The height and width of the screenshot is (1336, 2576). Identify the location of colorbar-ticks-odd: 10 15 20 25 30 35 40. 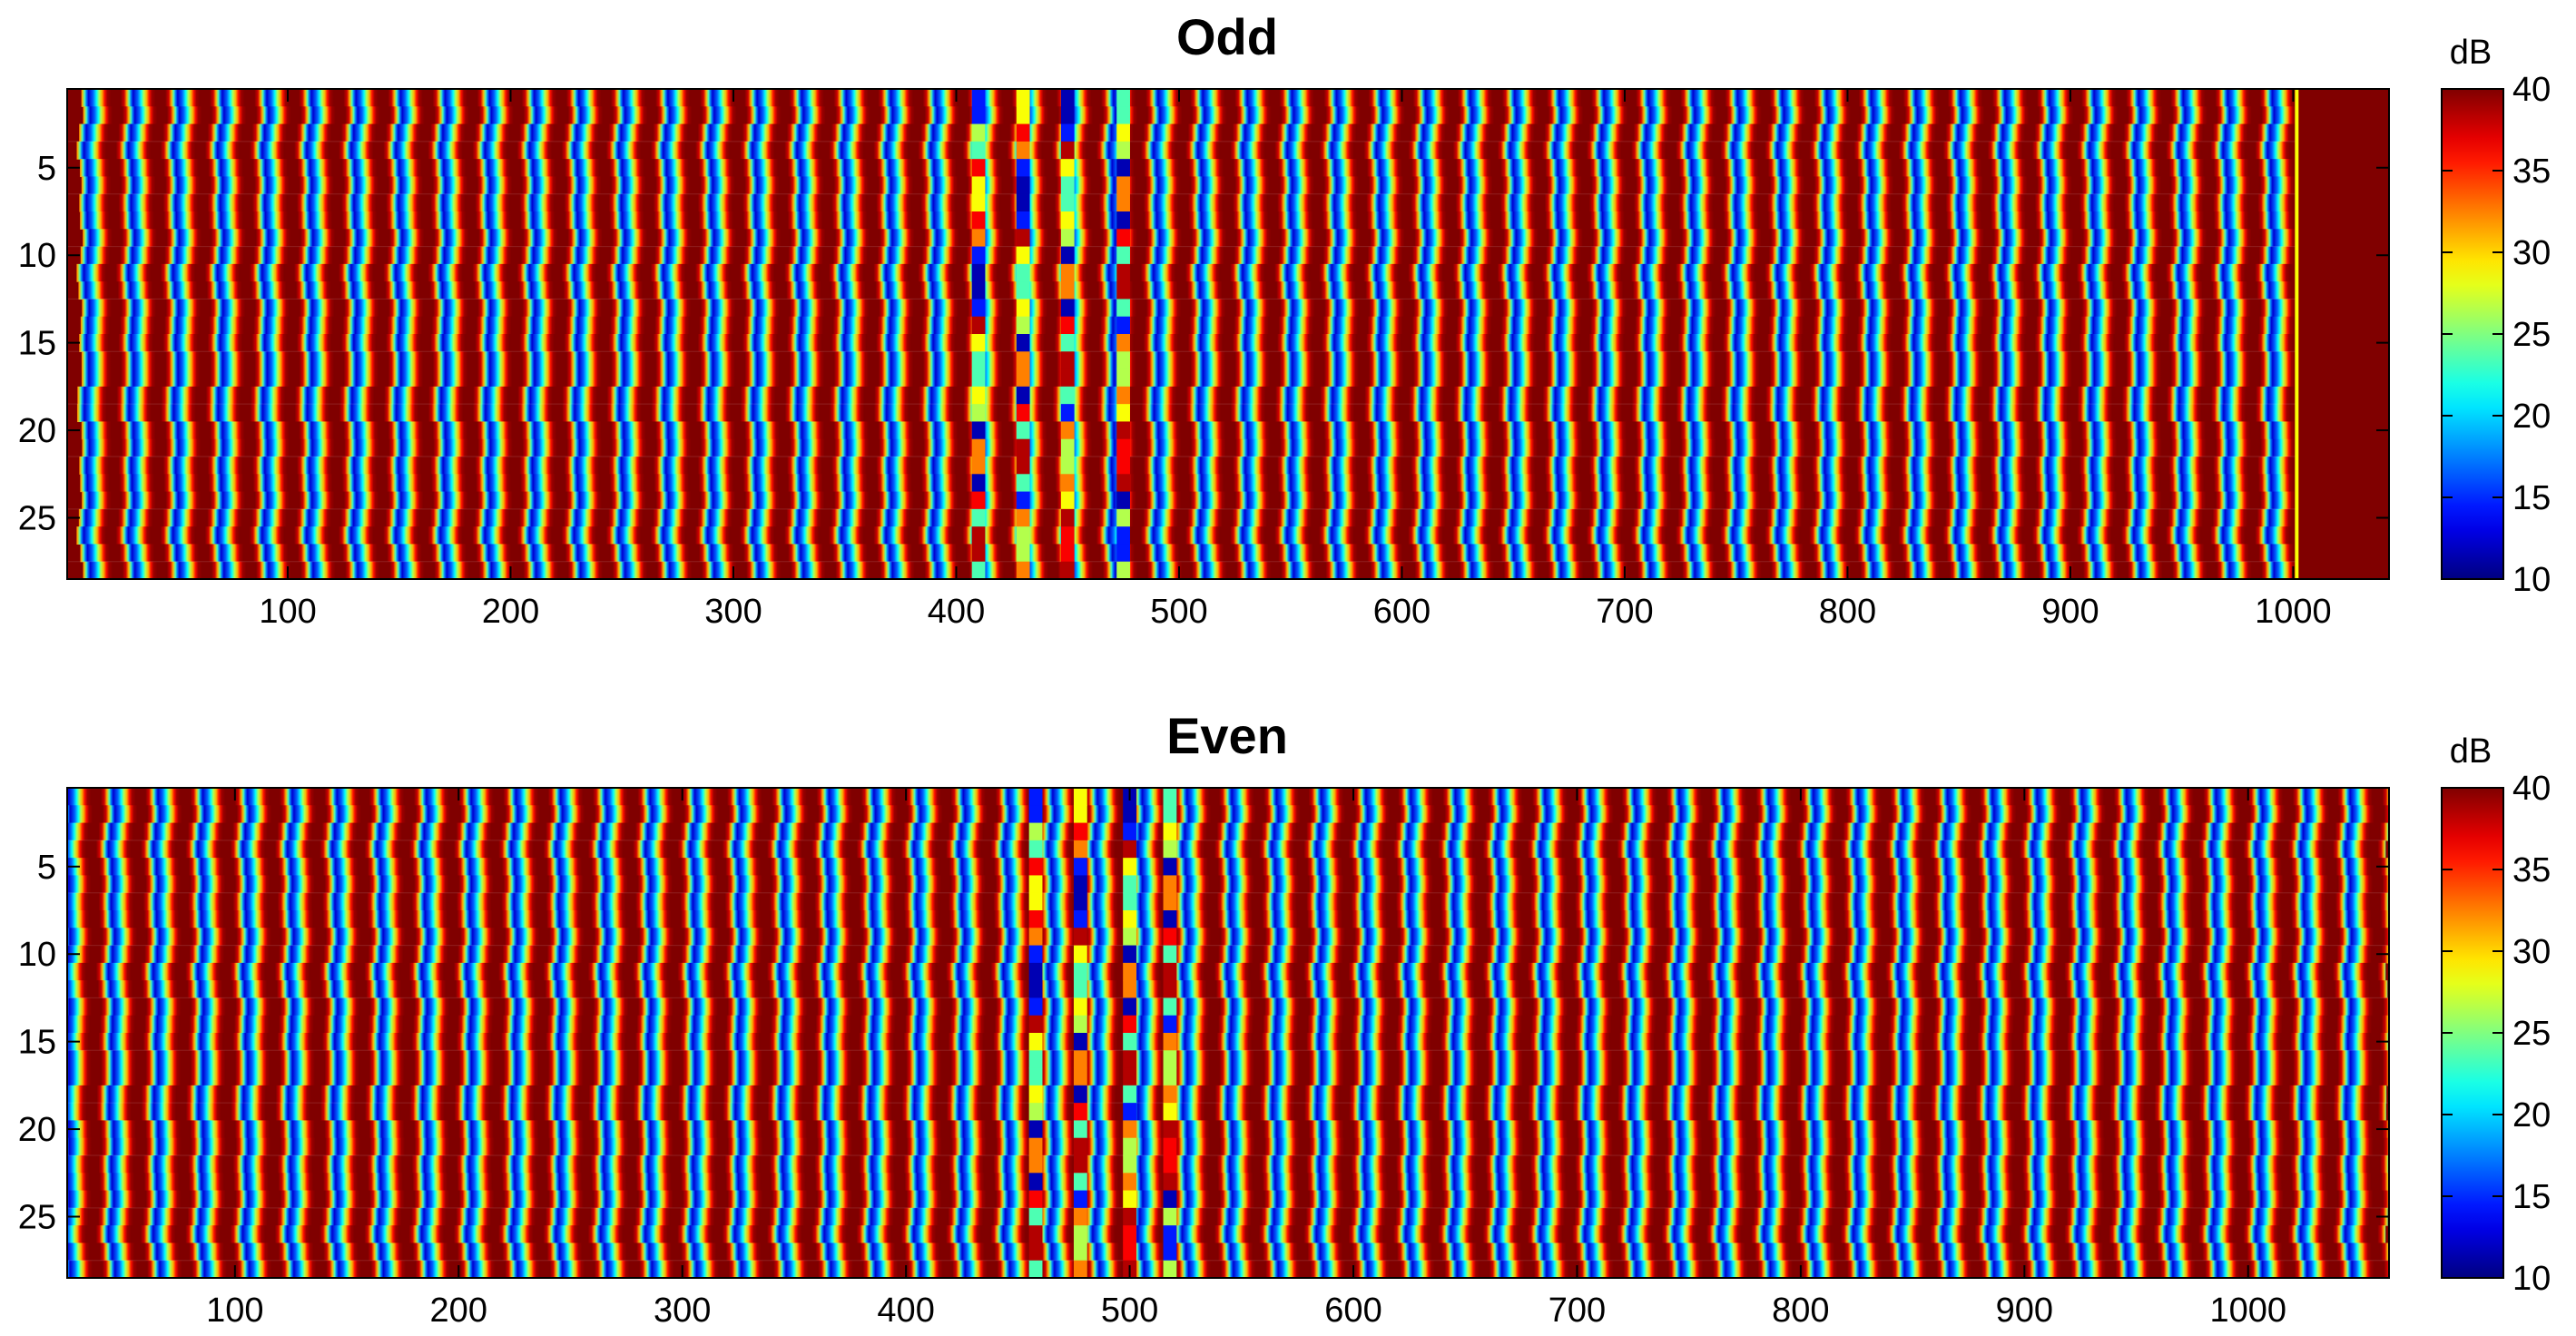
(2496, 335).